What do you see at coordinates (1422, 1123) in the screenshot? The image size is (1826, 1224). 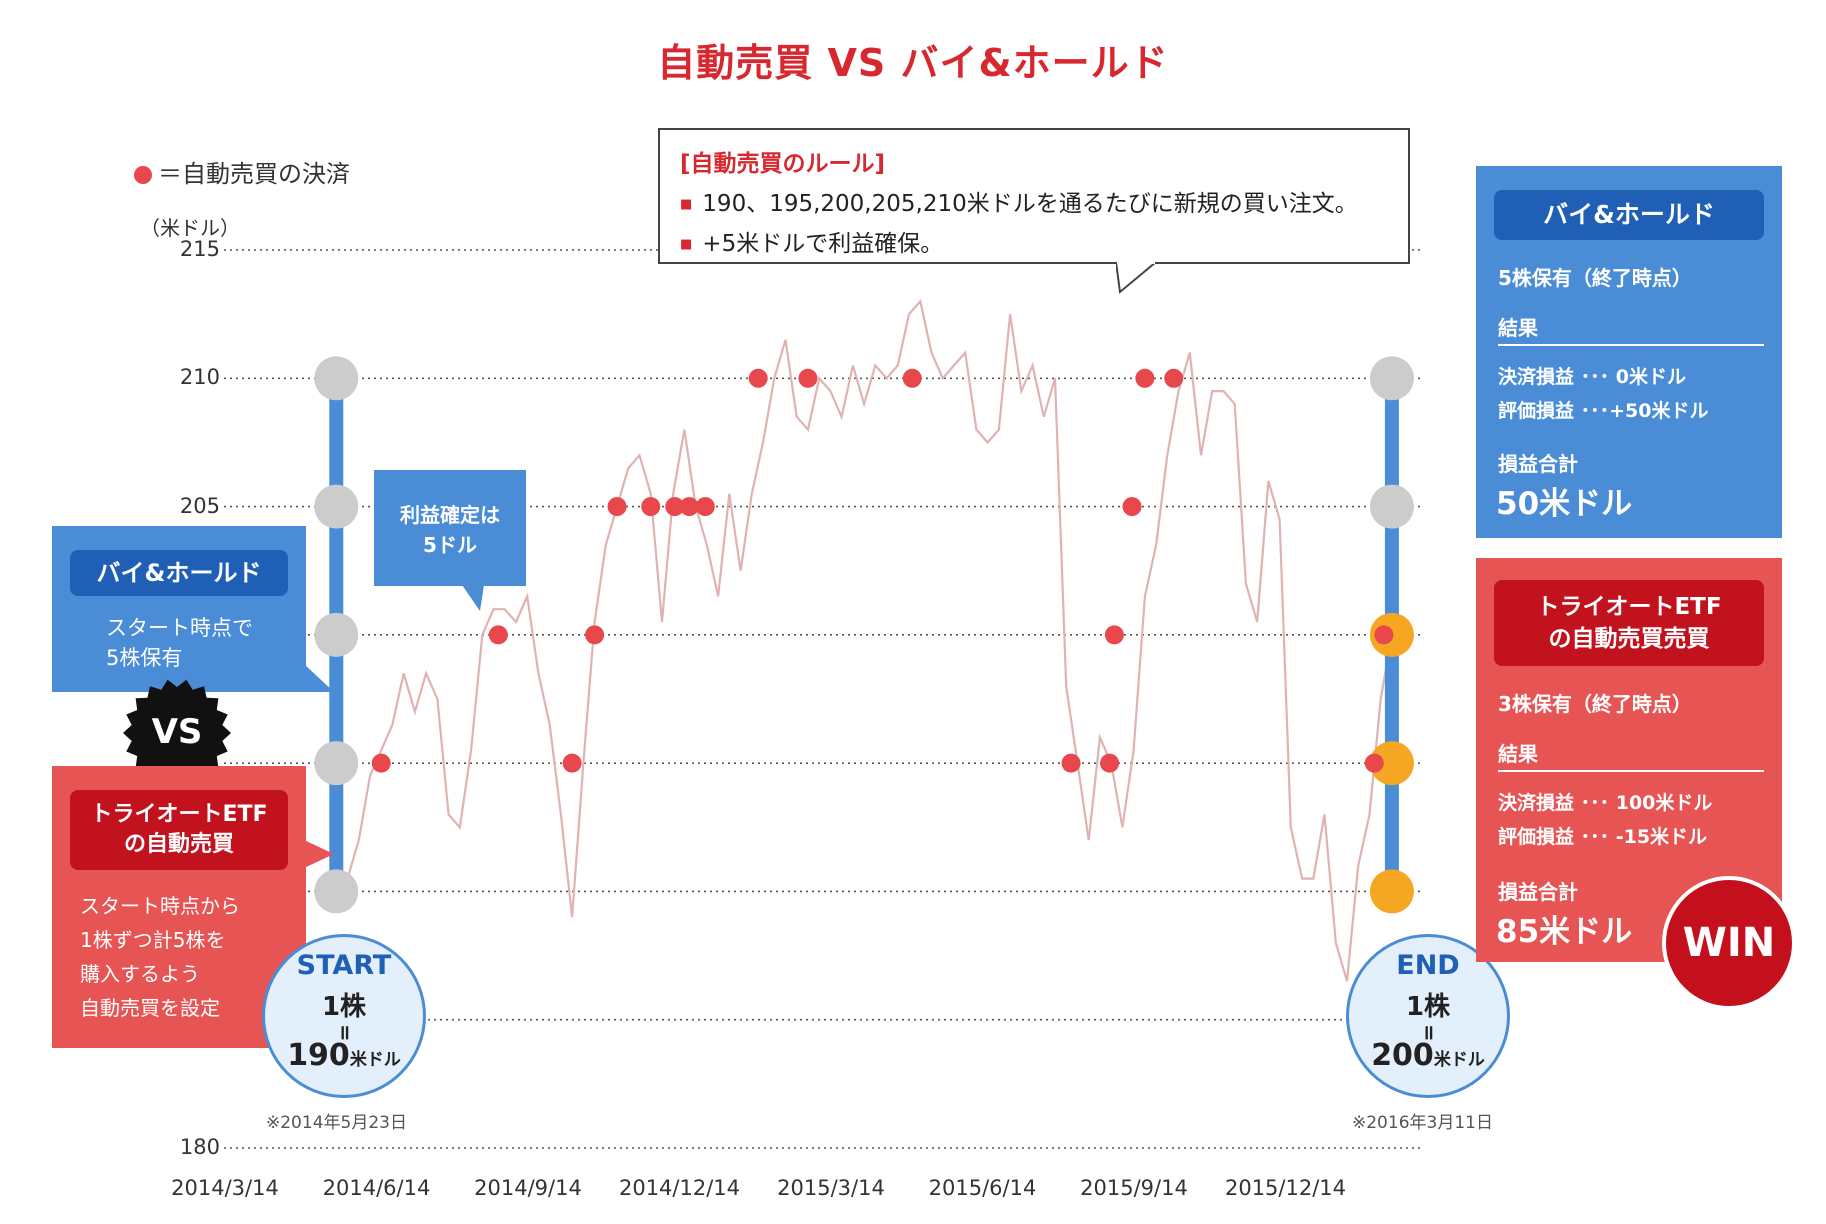 I see `end-date: ※2016年3月11日` at bounding box center [1422, 1123].